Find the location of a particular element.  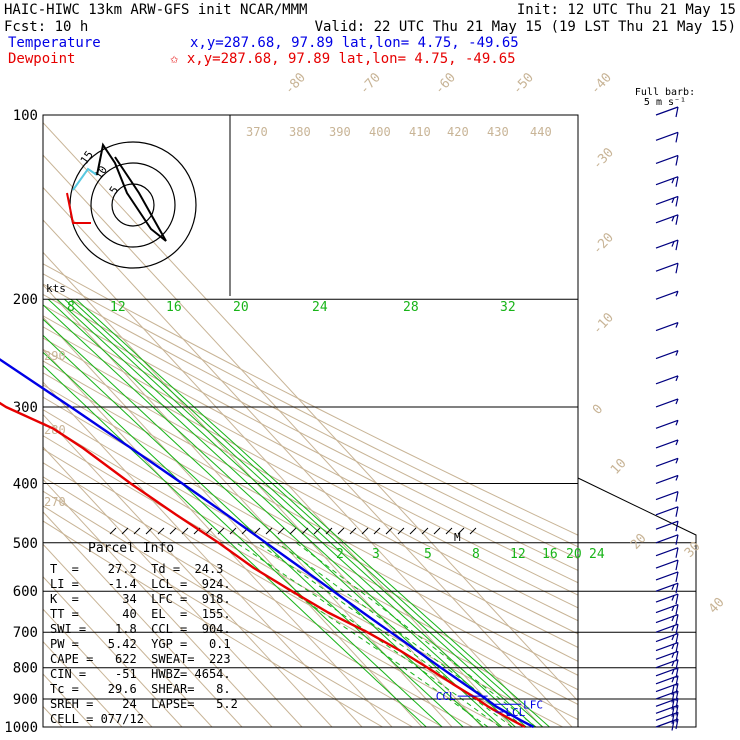

mixing-ratio-label: 2 is located at coordinates (340, 554).